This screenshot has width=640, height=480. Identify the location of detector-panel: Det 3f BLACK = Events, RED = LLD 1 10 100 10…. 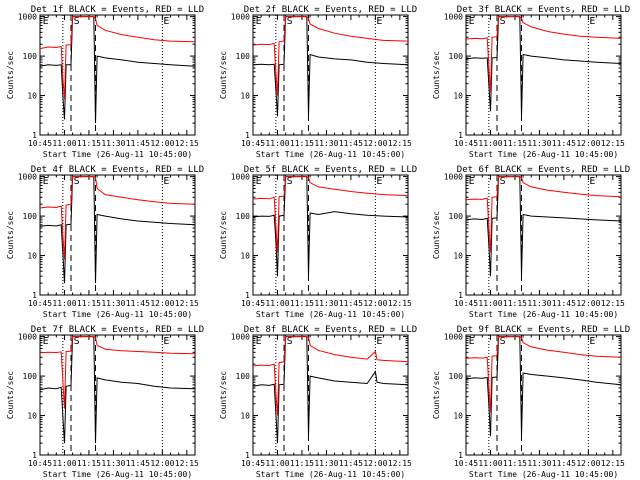
(531, 82).